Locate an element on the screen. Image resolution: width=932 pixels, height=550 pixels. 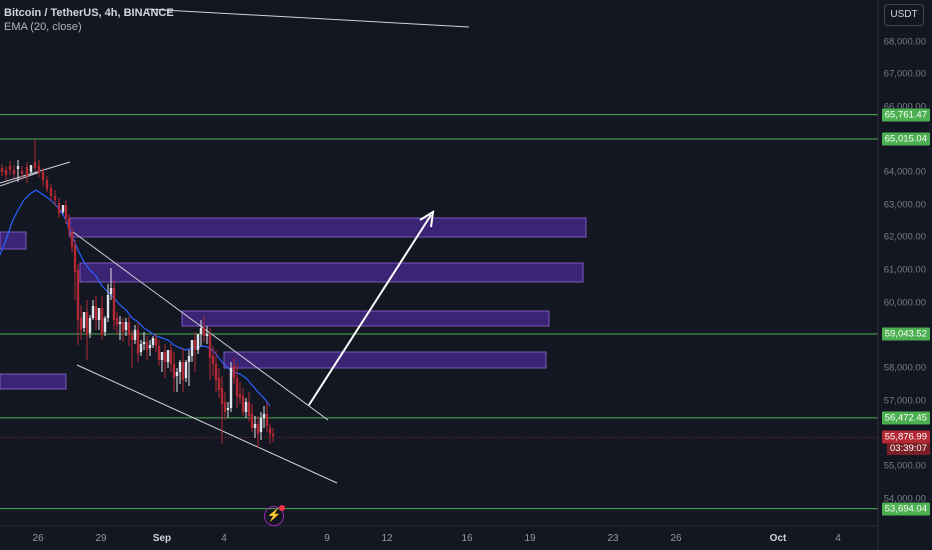
ema-line is located at coordinates (135, 298).